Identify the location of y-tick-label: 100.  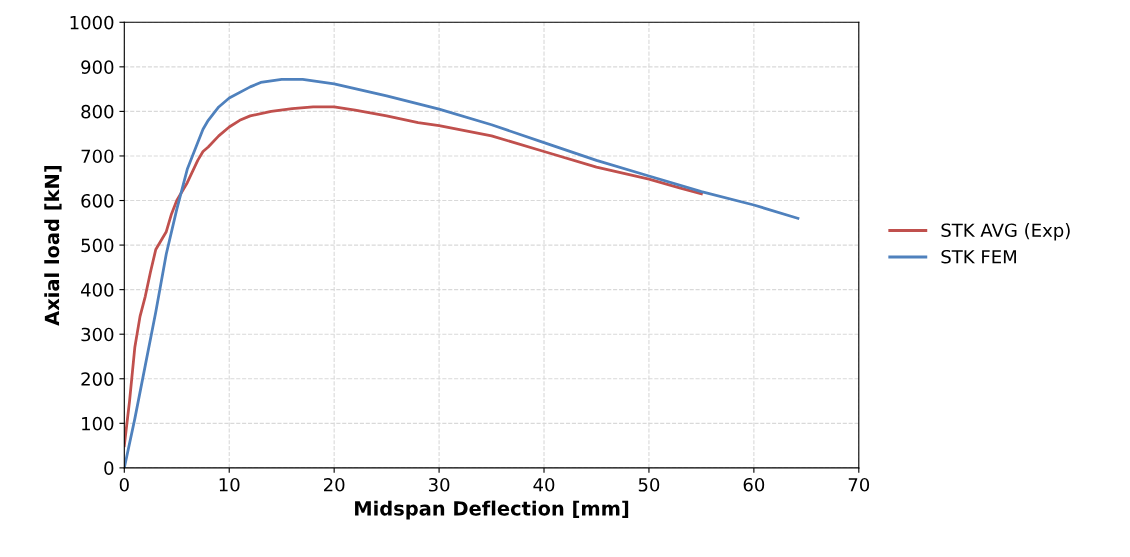
(98, 423).